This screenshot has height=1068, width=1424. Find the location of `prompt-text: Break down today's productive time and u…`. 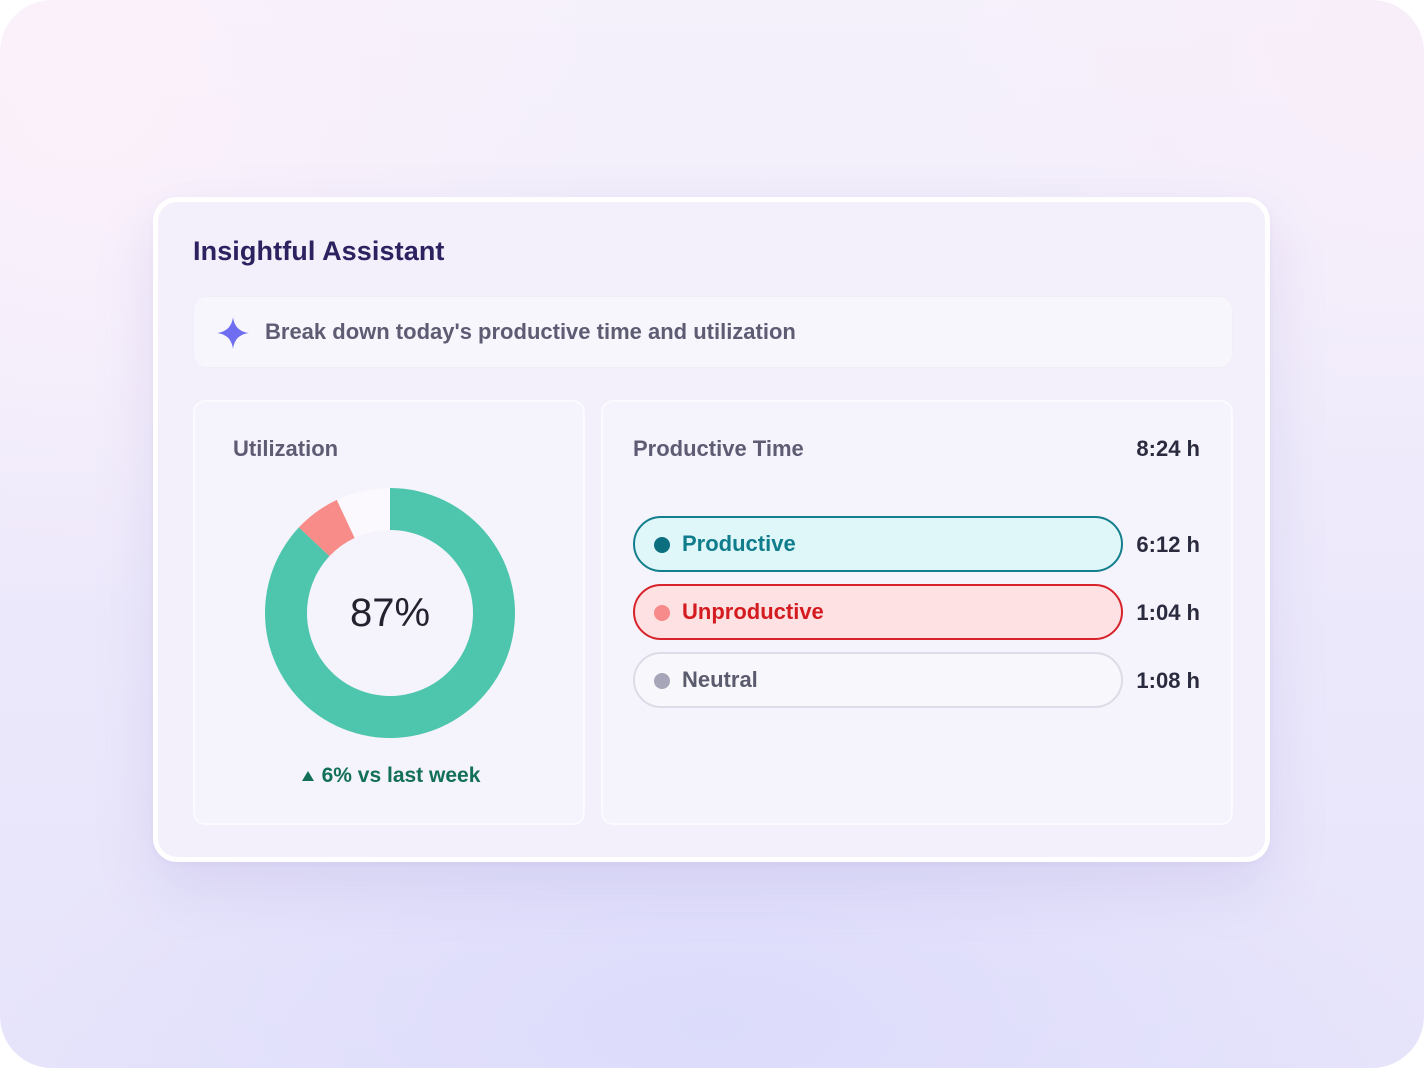

prompt-text: Break down today's productive time and u… is located at coordinates (530, 331).